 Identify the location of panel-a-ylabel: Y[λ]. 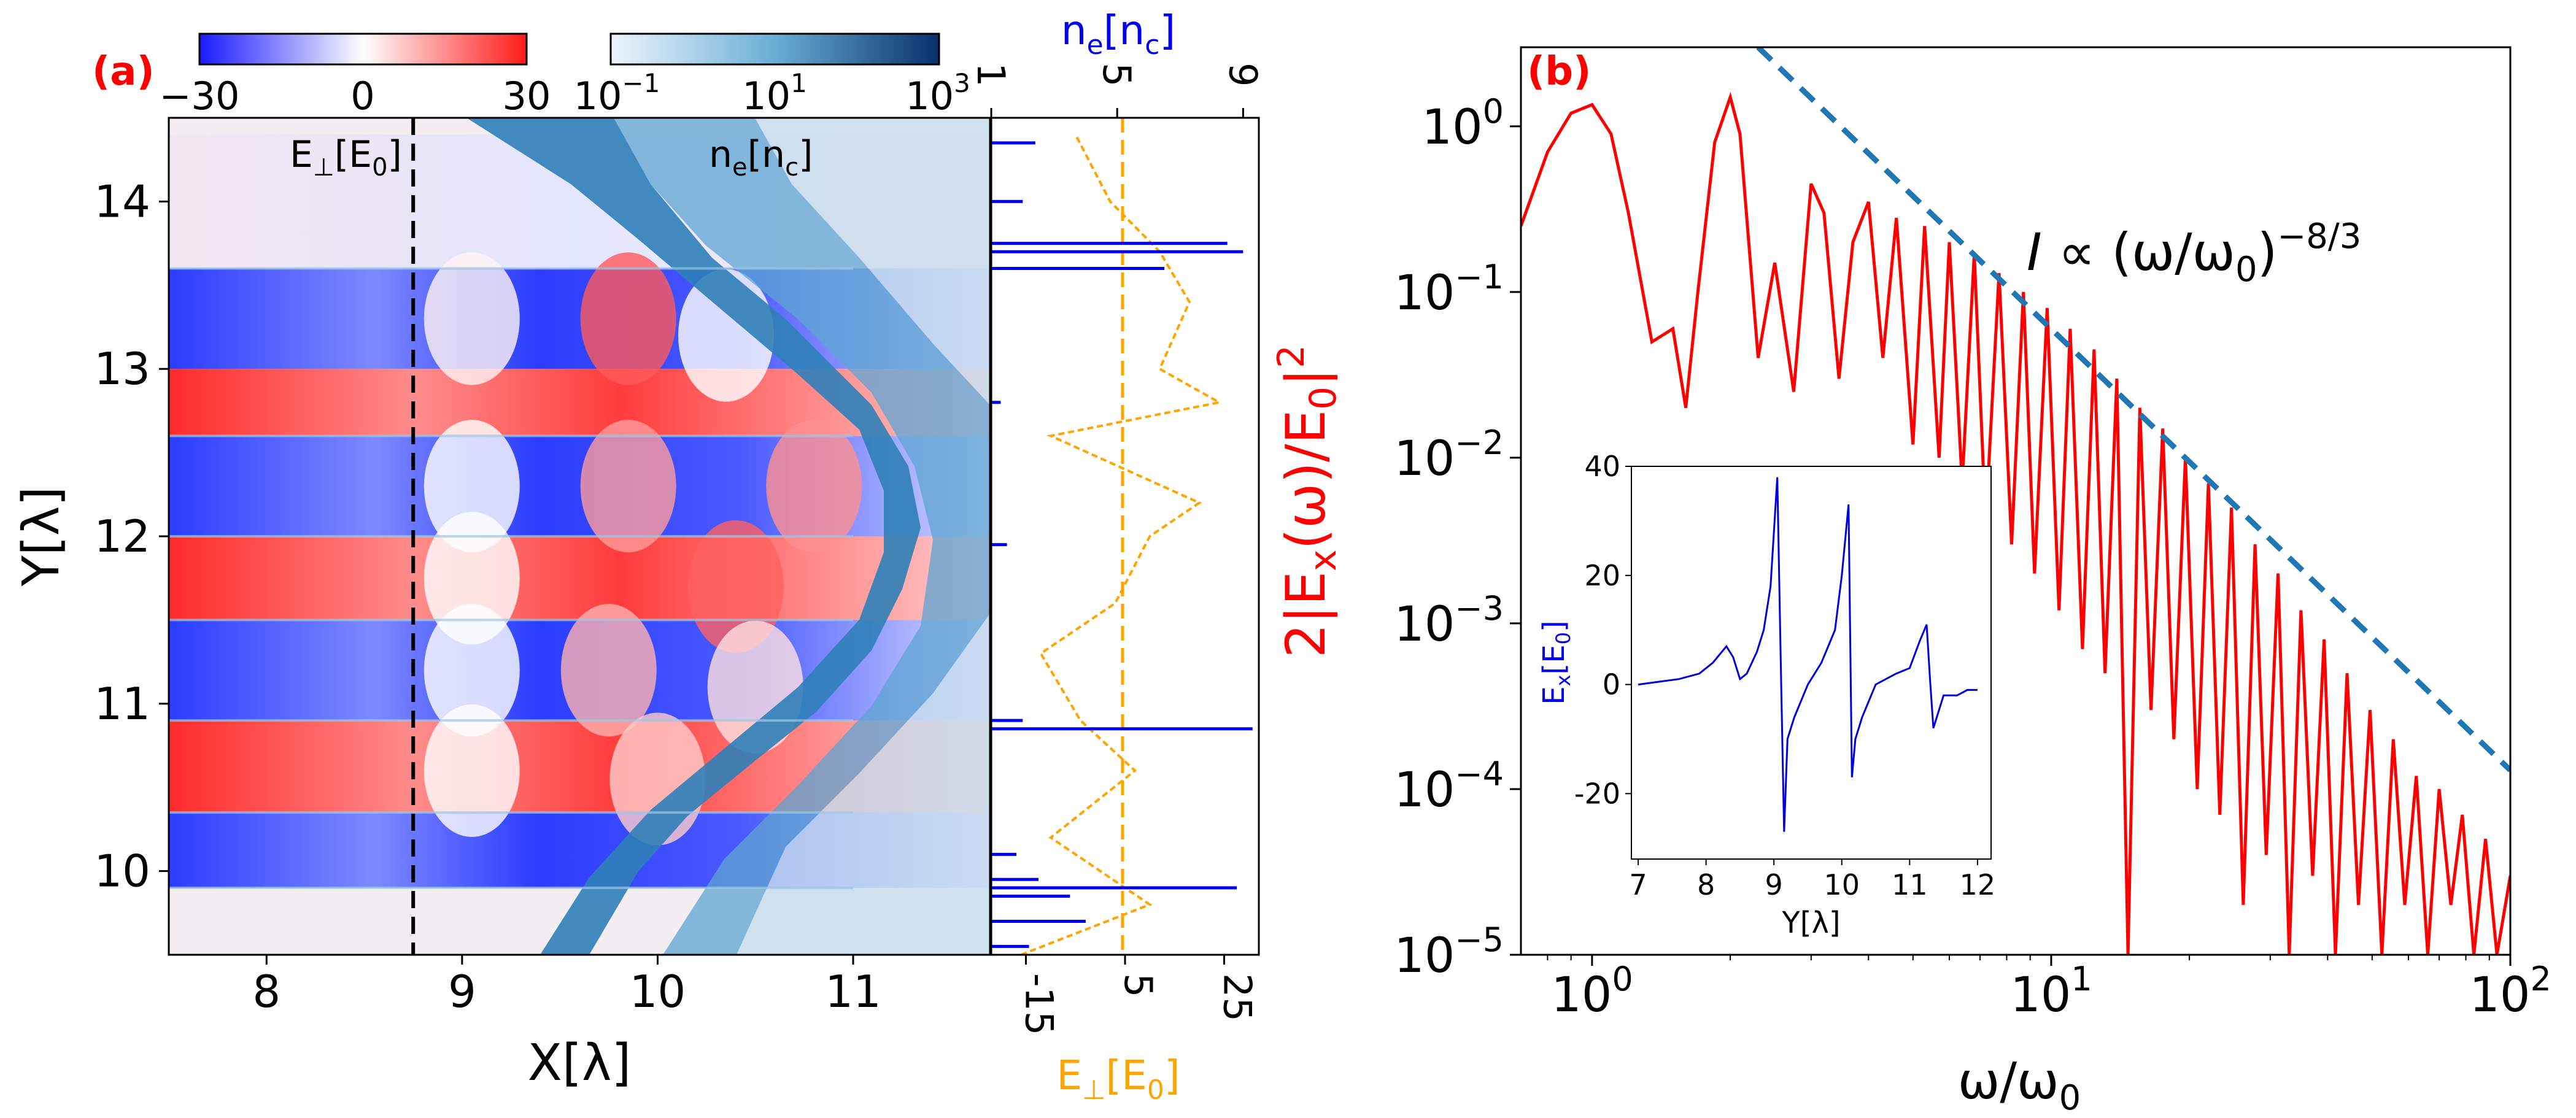
(41, 537).